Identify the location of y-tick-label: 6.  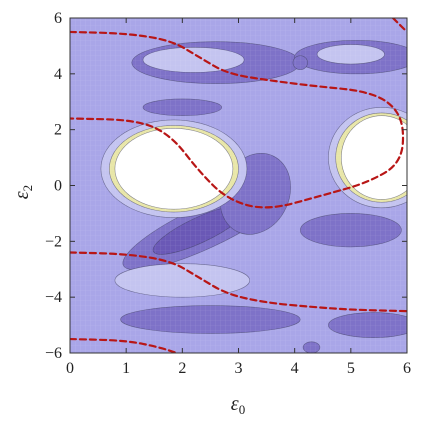
(58, 18).